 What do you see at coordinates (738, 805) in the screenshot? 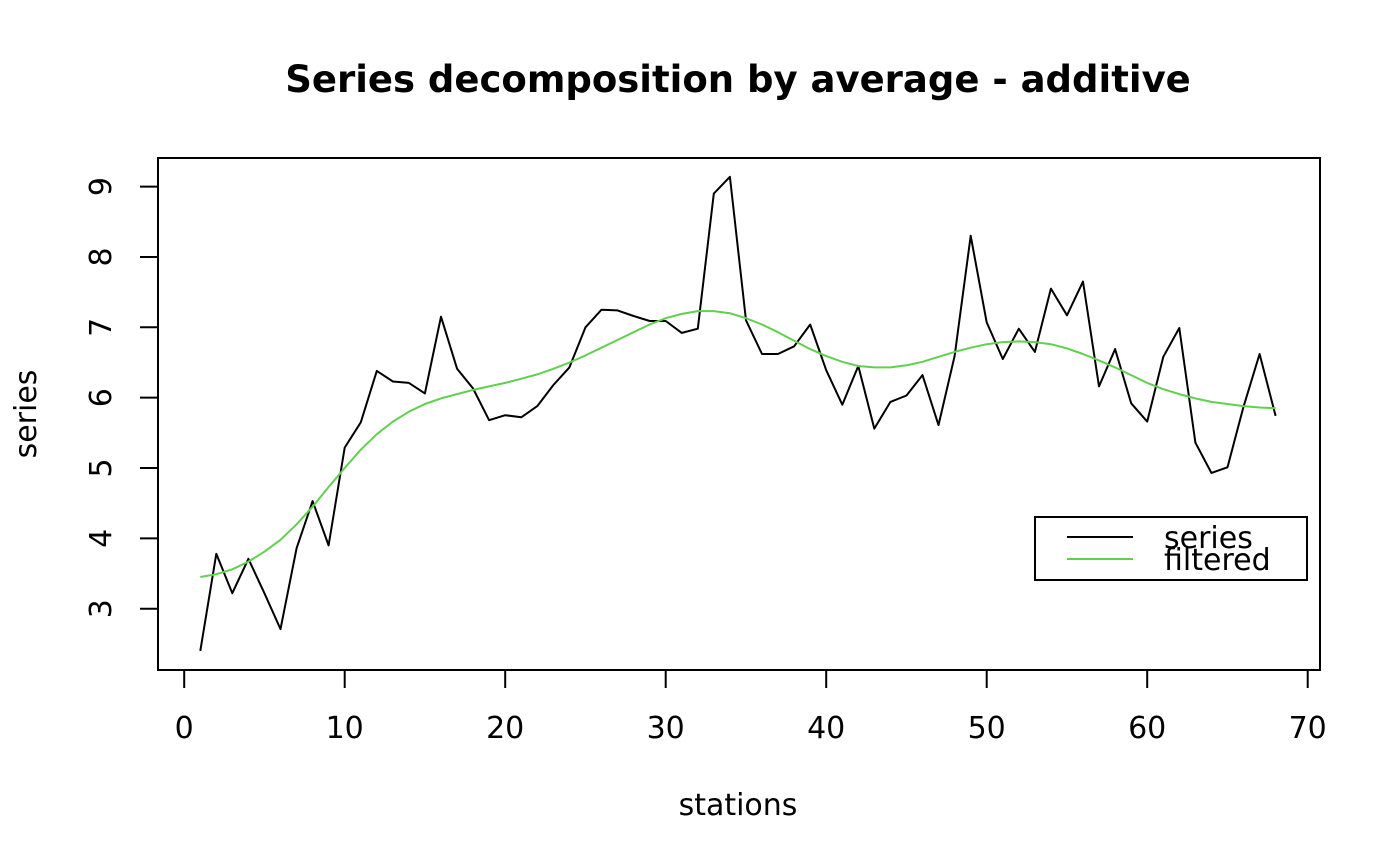
I see `x-axis-label: stations` at bounding box center [738, 805].